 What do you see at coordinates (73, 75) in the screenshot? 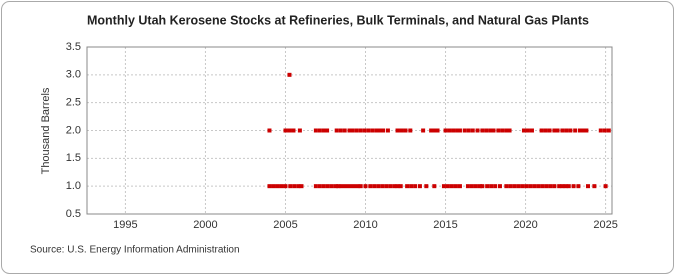
I see `y-tick-label: 3.0` at bounding box center [73, 75].